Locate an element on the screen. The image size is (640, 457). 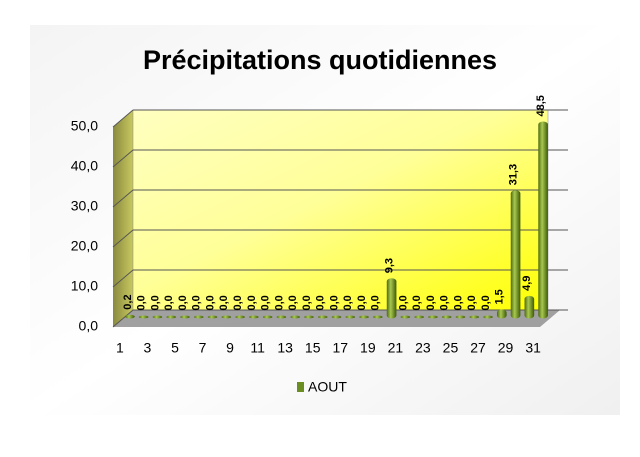
side-wall is located at coordinates (123, 218).